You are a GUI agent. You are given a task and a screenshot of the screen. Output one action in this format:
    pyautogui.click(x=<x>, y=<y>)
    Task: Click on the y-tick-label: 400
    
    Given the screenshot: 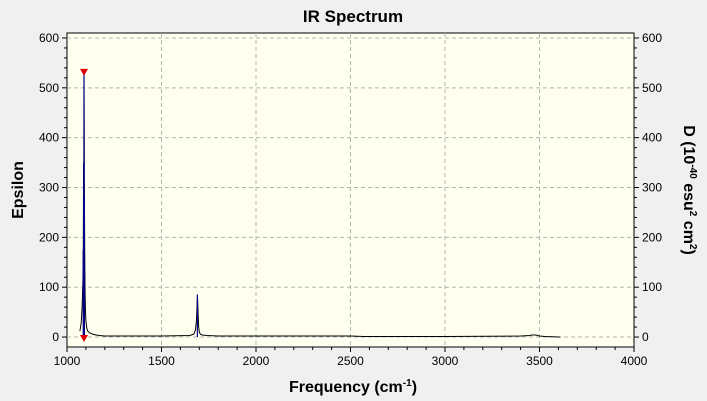 What is the action you would take?
    pyautogui.click(x=49, y=138)
    